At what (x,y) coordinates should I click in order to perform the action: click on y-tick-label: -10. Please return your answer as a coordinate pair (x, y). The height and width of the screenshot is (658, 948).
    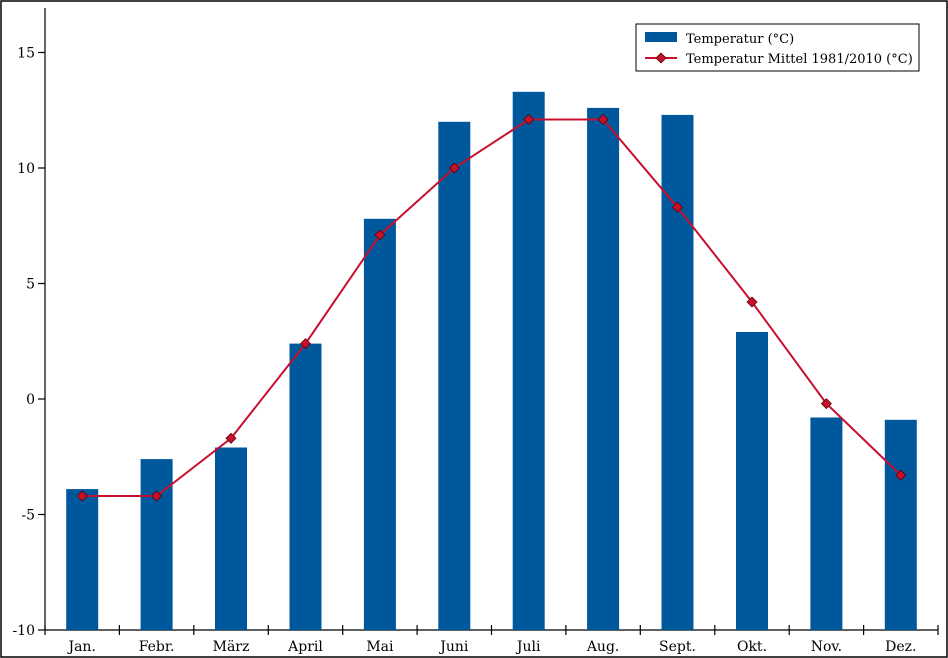
    Looking at the image, I should click on (23, 631).